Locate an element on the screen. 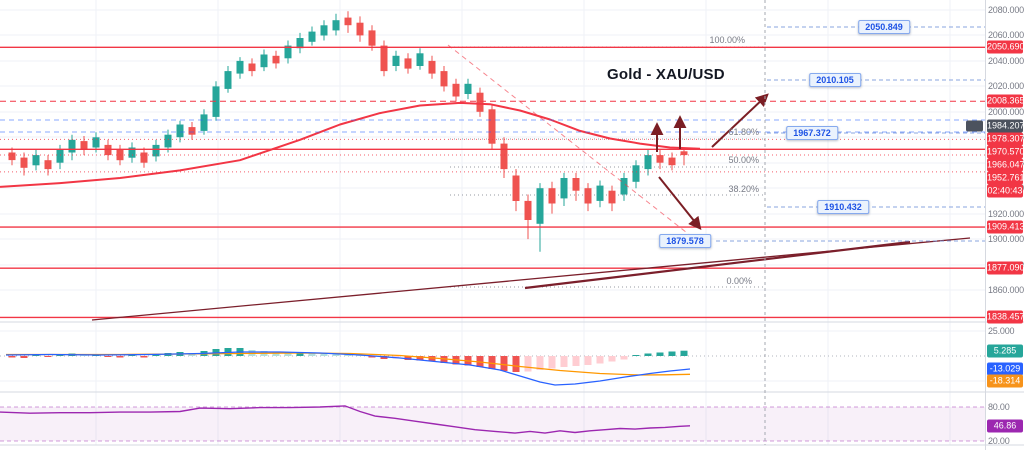  axis-tick: 80.00 is located at coordinates (999, 407).